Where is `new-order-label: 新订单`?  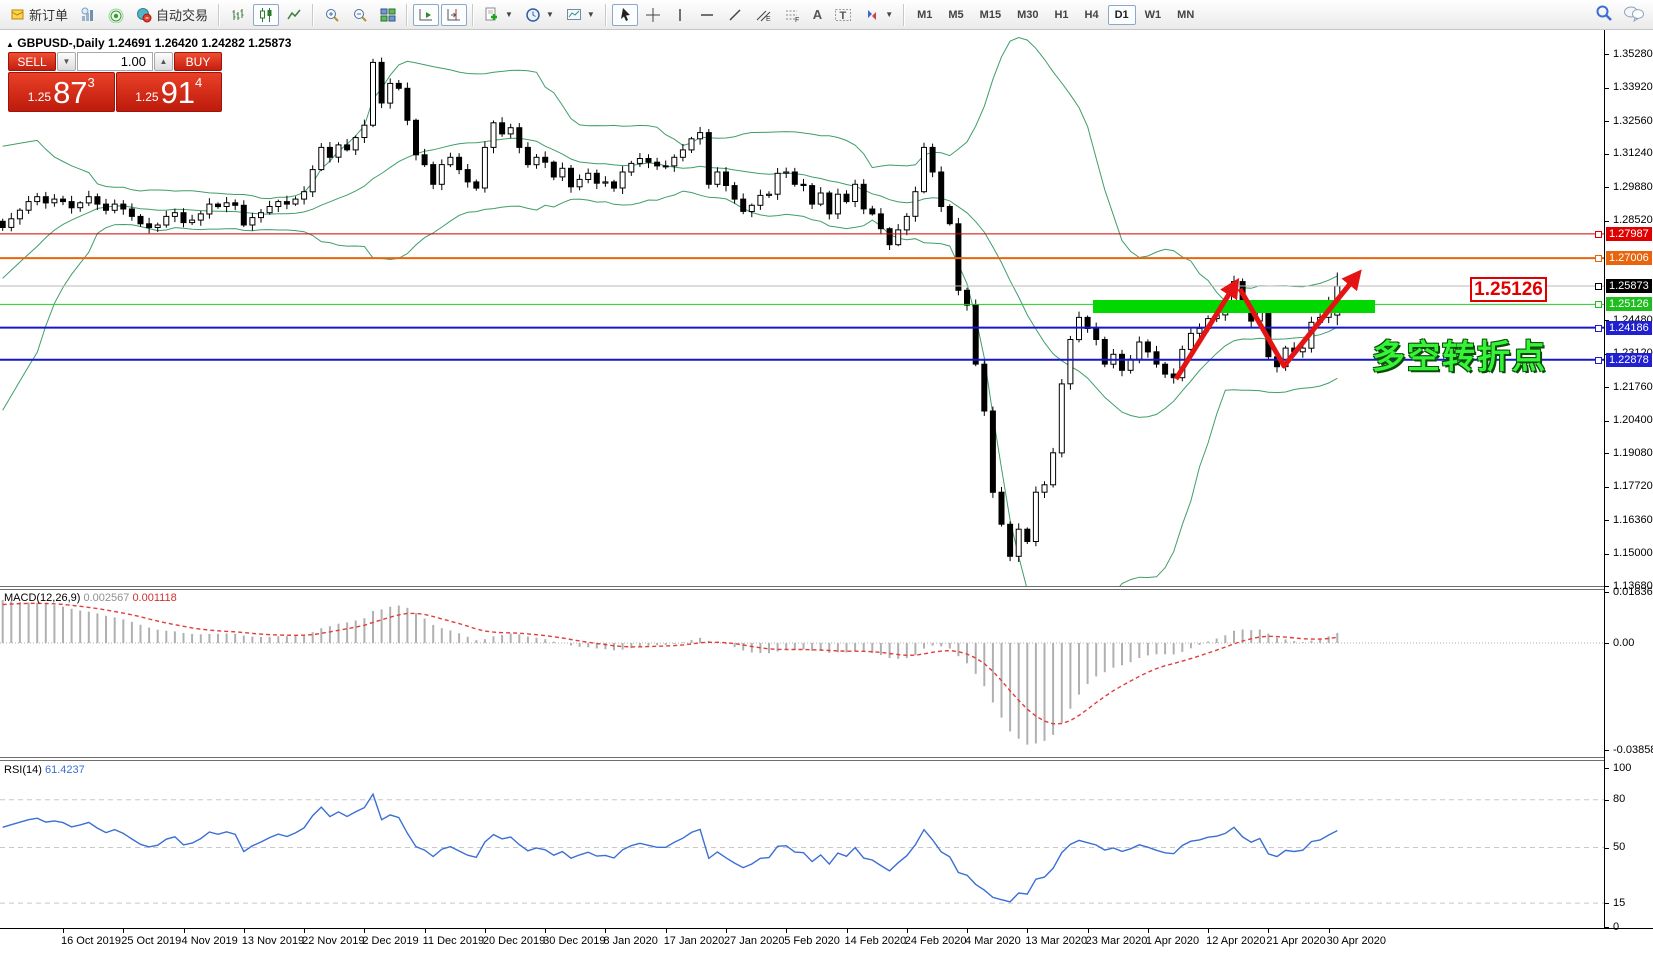
new-order-label: 新订单 is located at coordinates (49, 15).